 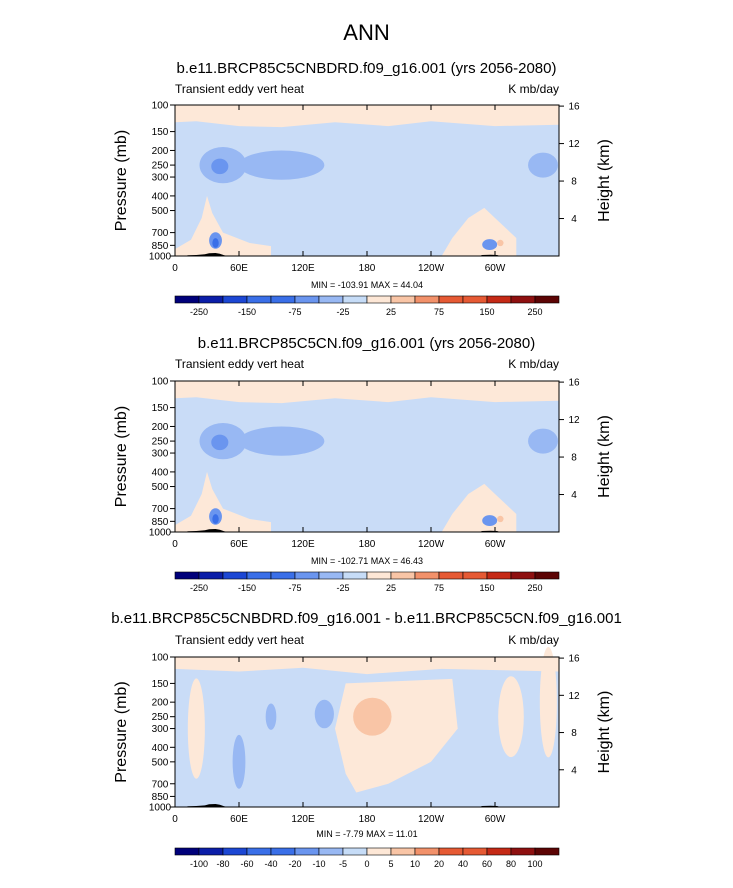 I want to click on panel-3-ytick-label-4: 300, so click(x=160, y=729).